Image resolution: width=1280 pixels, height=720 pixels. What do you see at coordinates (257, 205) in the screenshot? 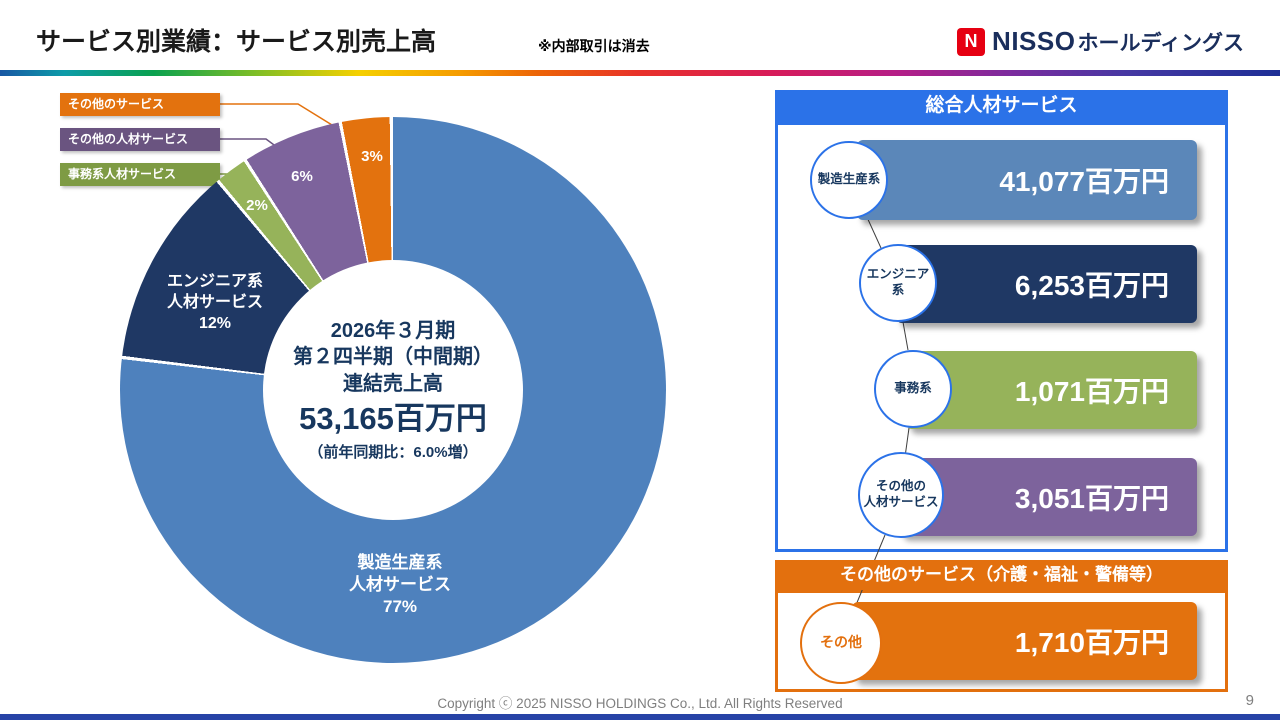
I see `slice-label-clerical: 2%` at bounding box center [257, 205].